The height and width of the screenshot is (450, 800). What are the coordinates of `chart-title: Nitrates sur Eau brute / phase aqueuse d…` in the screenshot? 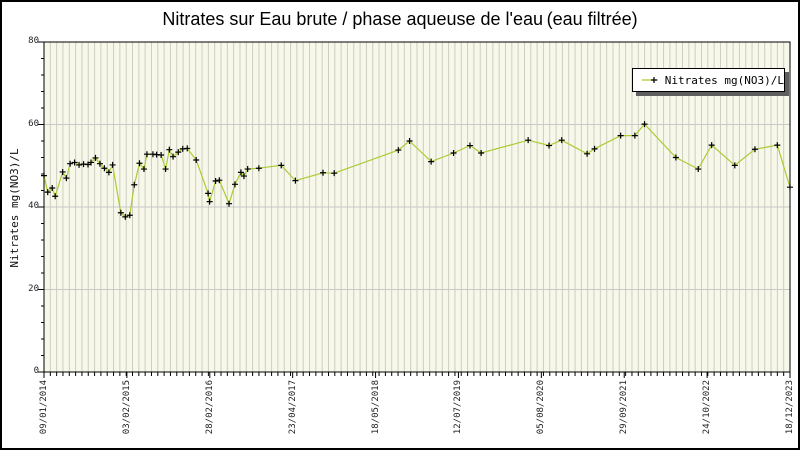 It's located at (400, 19).